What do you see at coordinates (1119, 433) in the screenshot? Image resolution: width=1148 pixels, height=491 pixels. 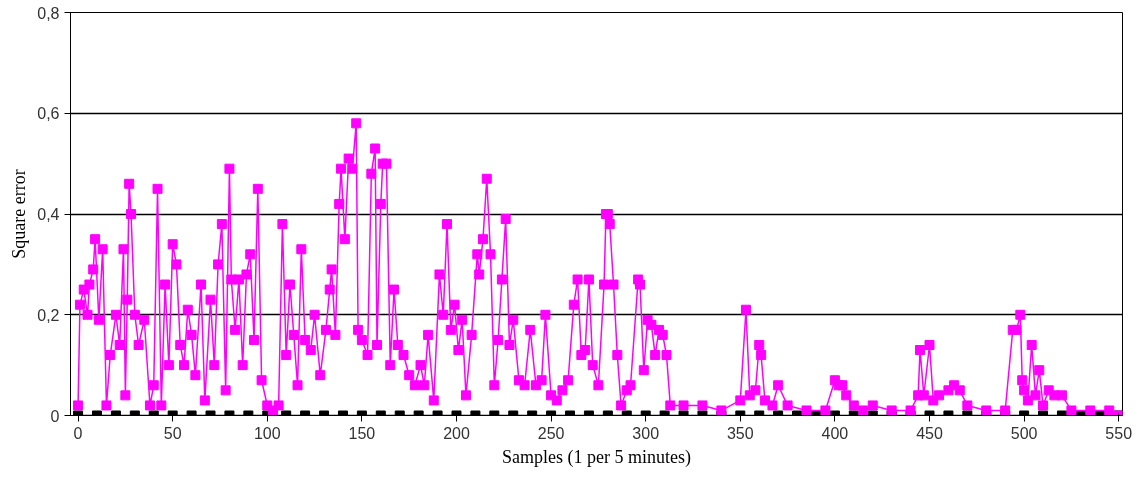 I see `x-tick-label: 550` at bounding box center [1119, 433].